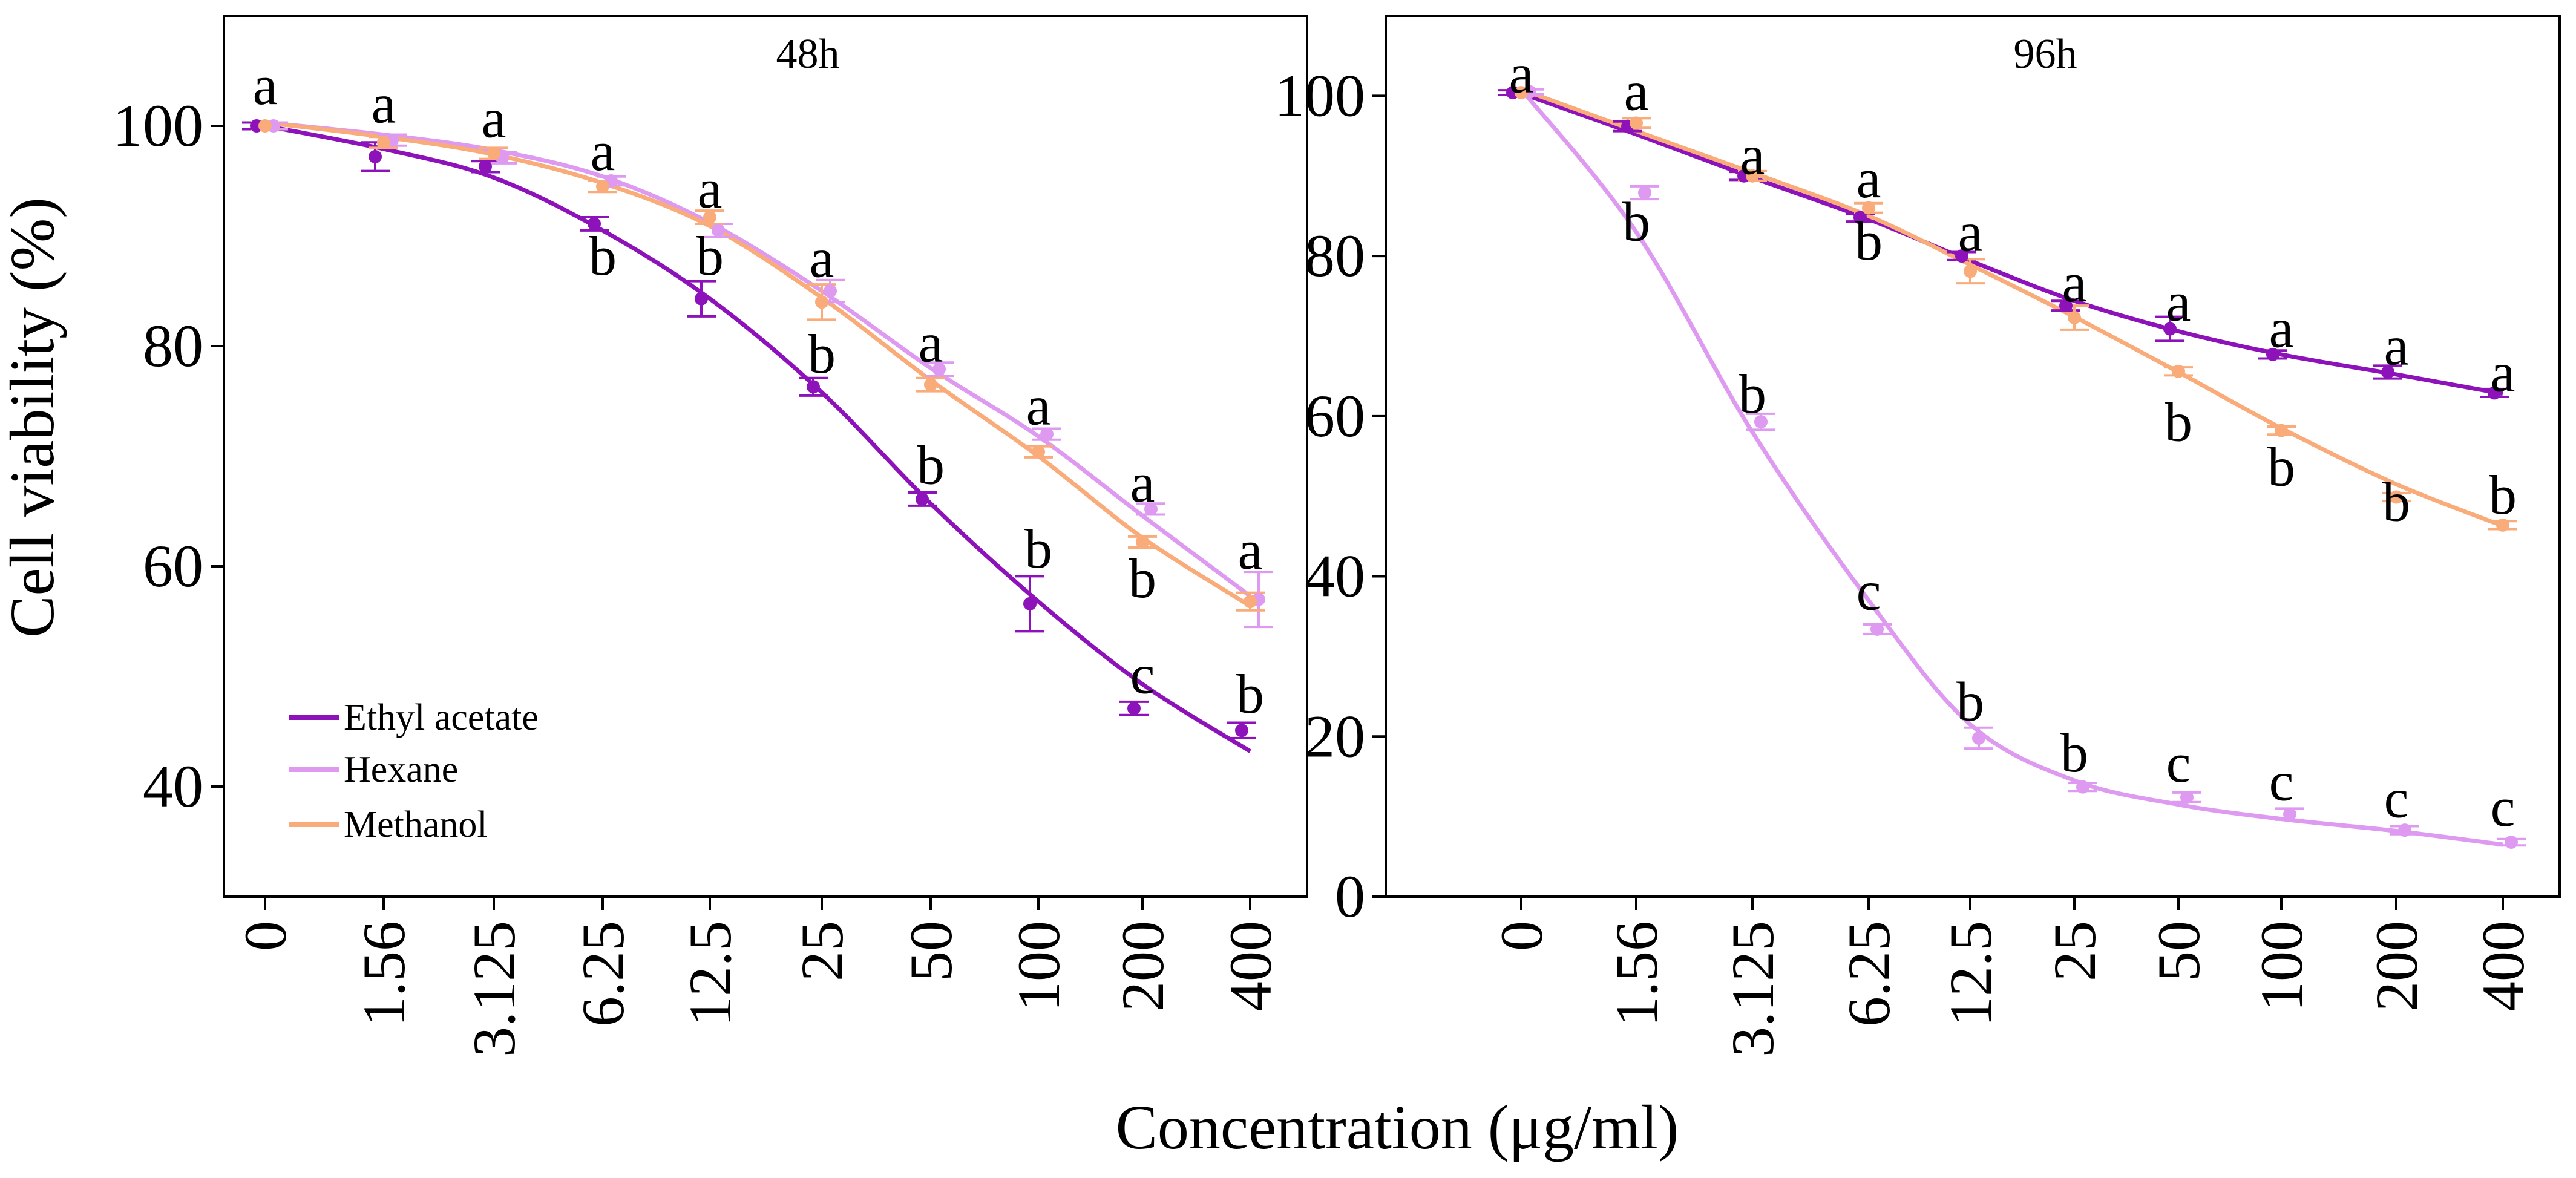  I want to click on x-tick-label-48h-400: 400, so click(1250, 966).